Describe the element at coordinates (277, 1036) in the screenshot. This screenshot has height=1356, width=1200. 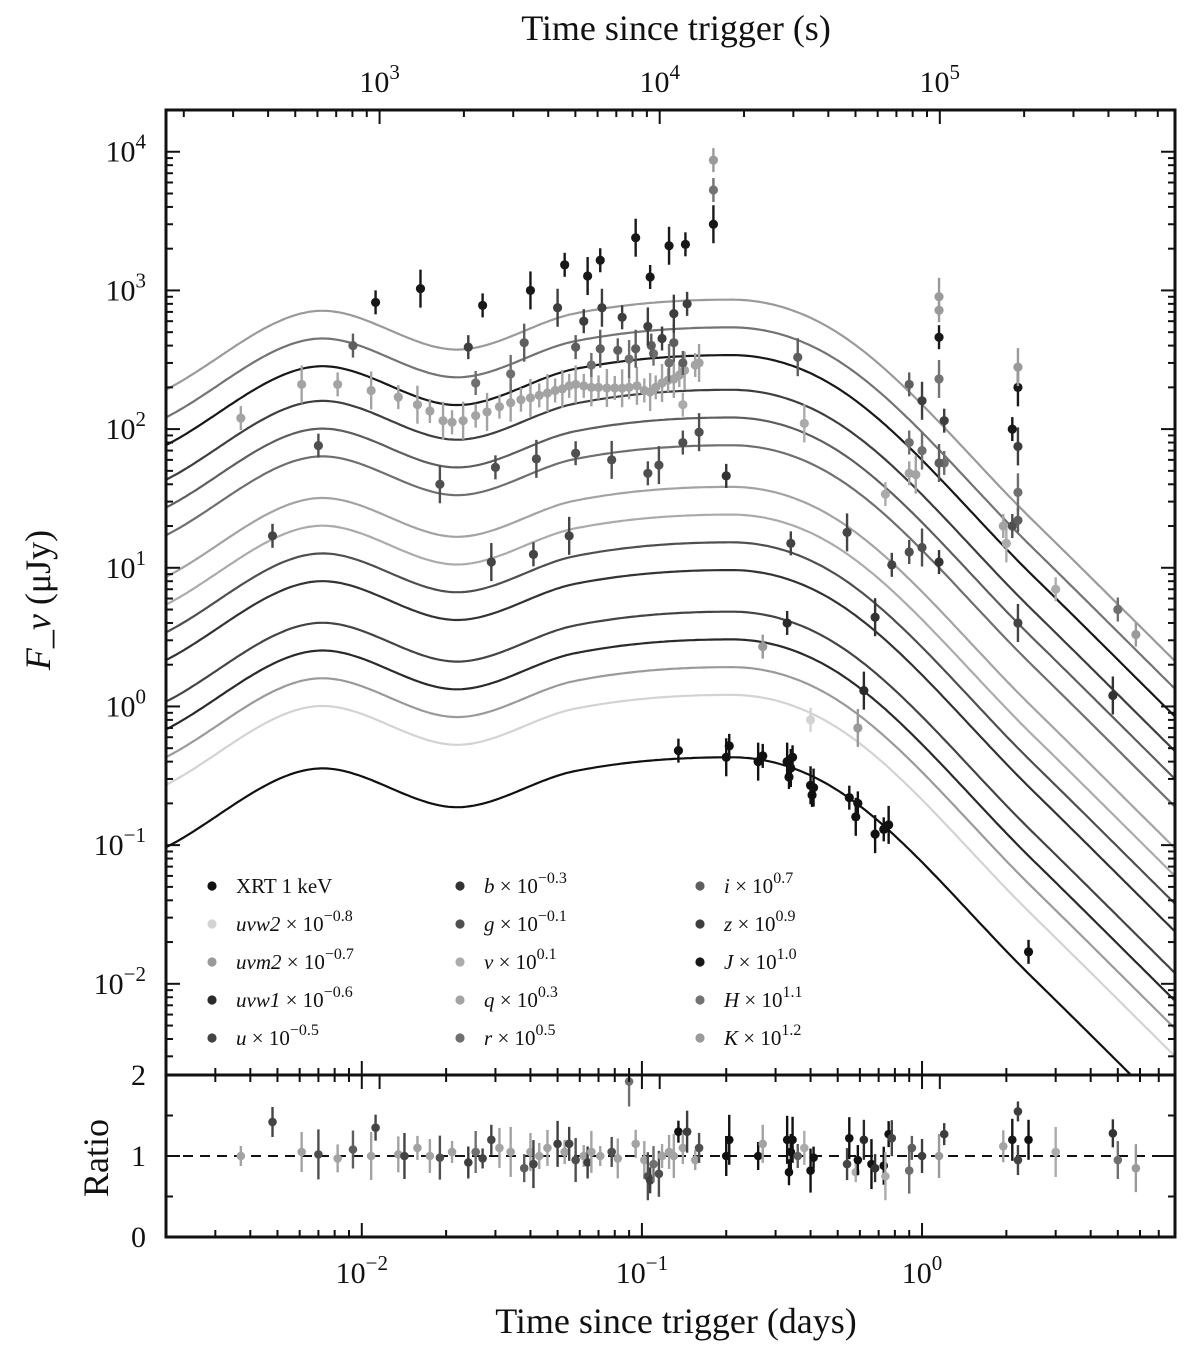
I see `legend-label: u × 10−0.5` at that location.